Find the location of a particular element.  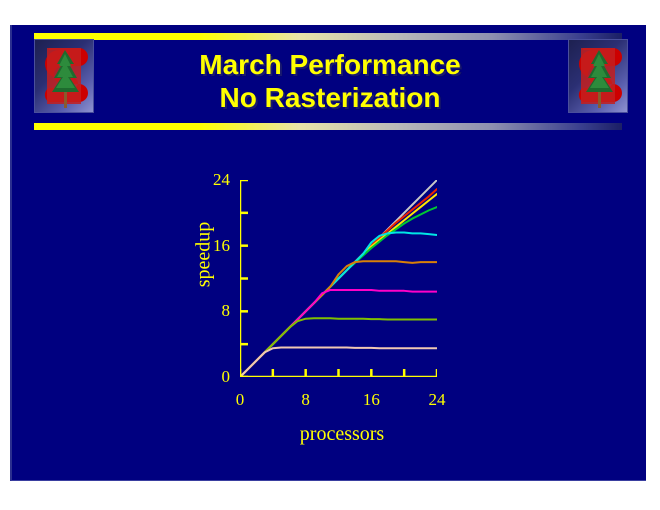

title-block: March Performance No Rasterization is located at coordinates (330, 81).